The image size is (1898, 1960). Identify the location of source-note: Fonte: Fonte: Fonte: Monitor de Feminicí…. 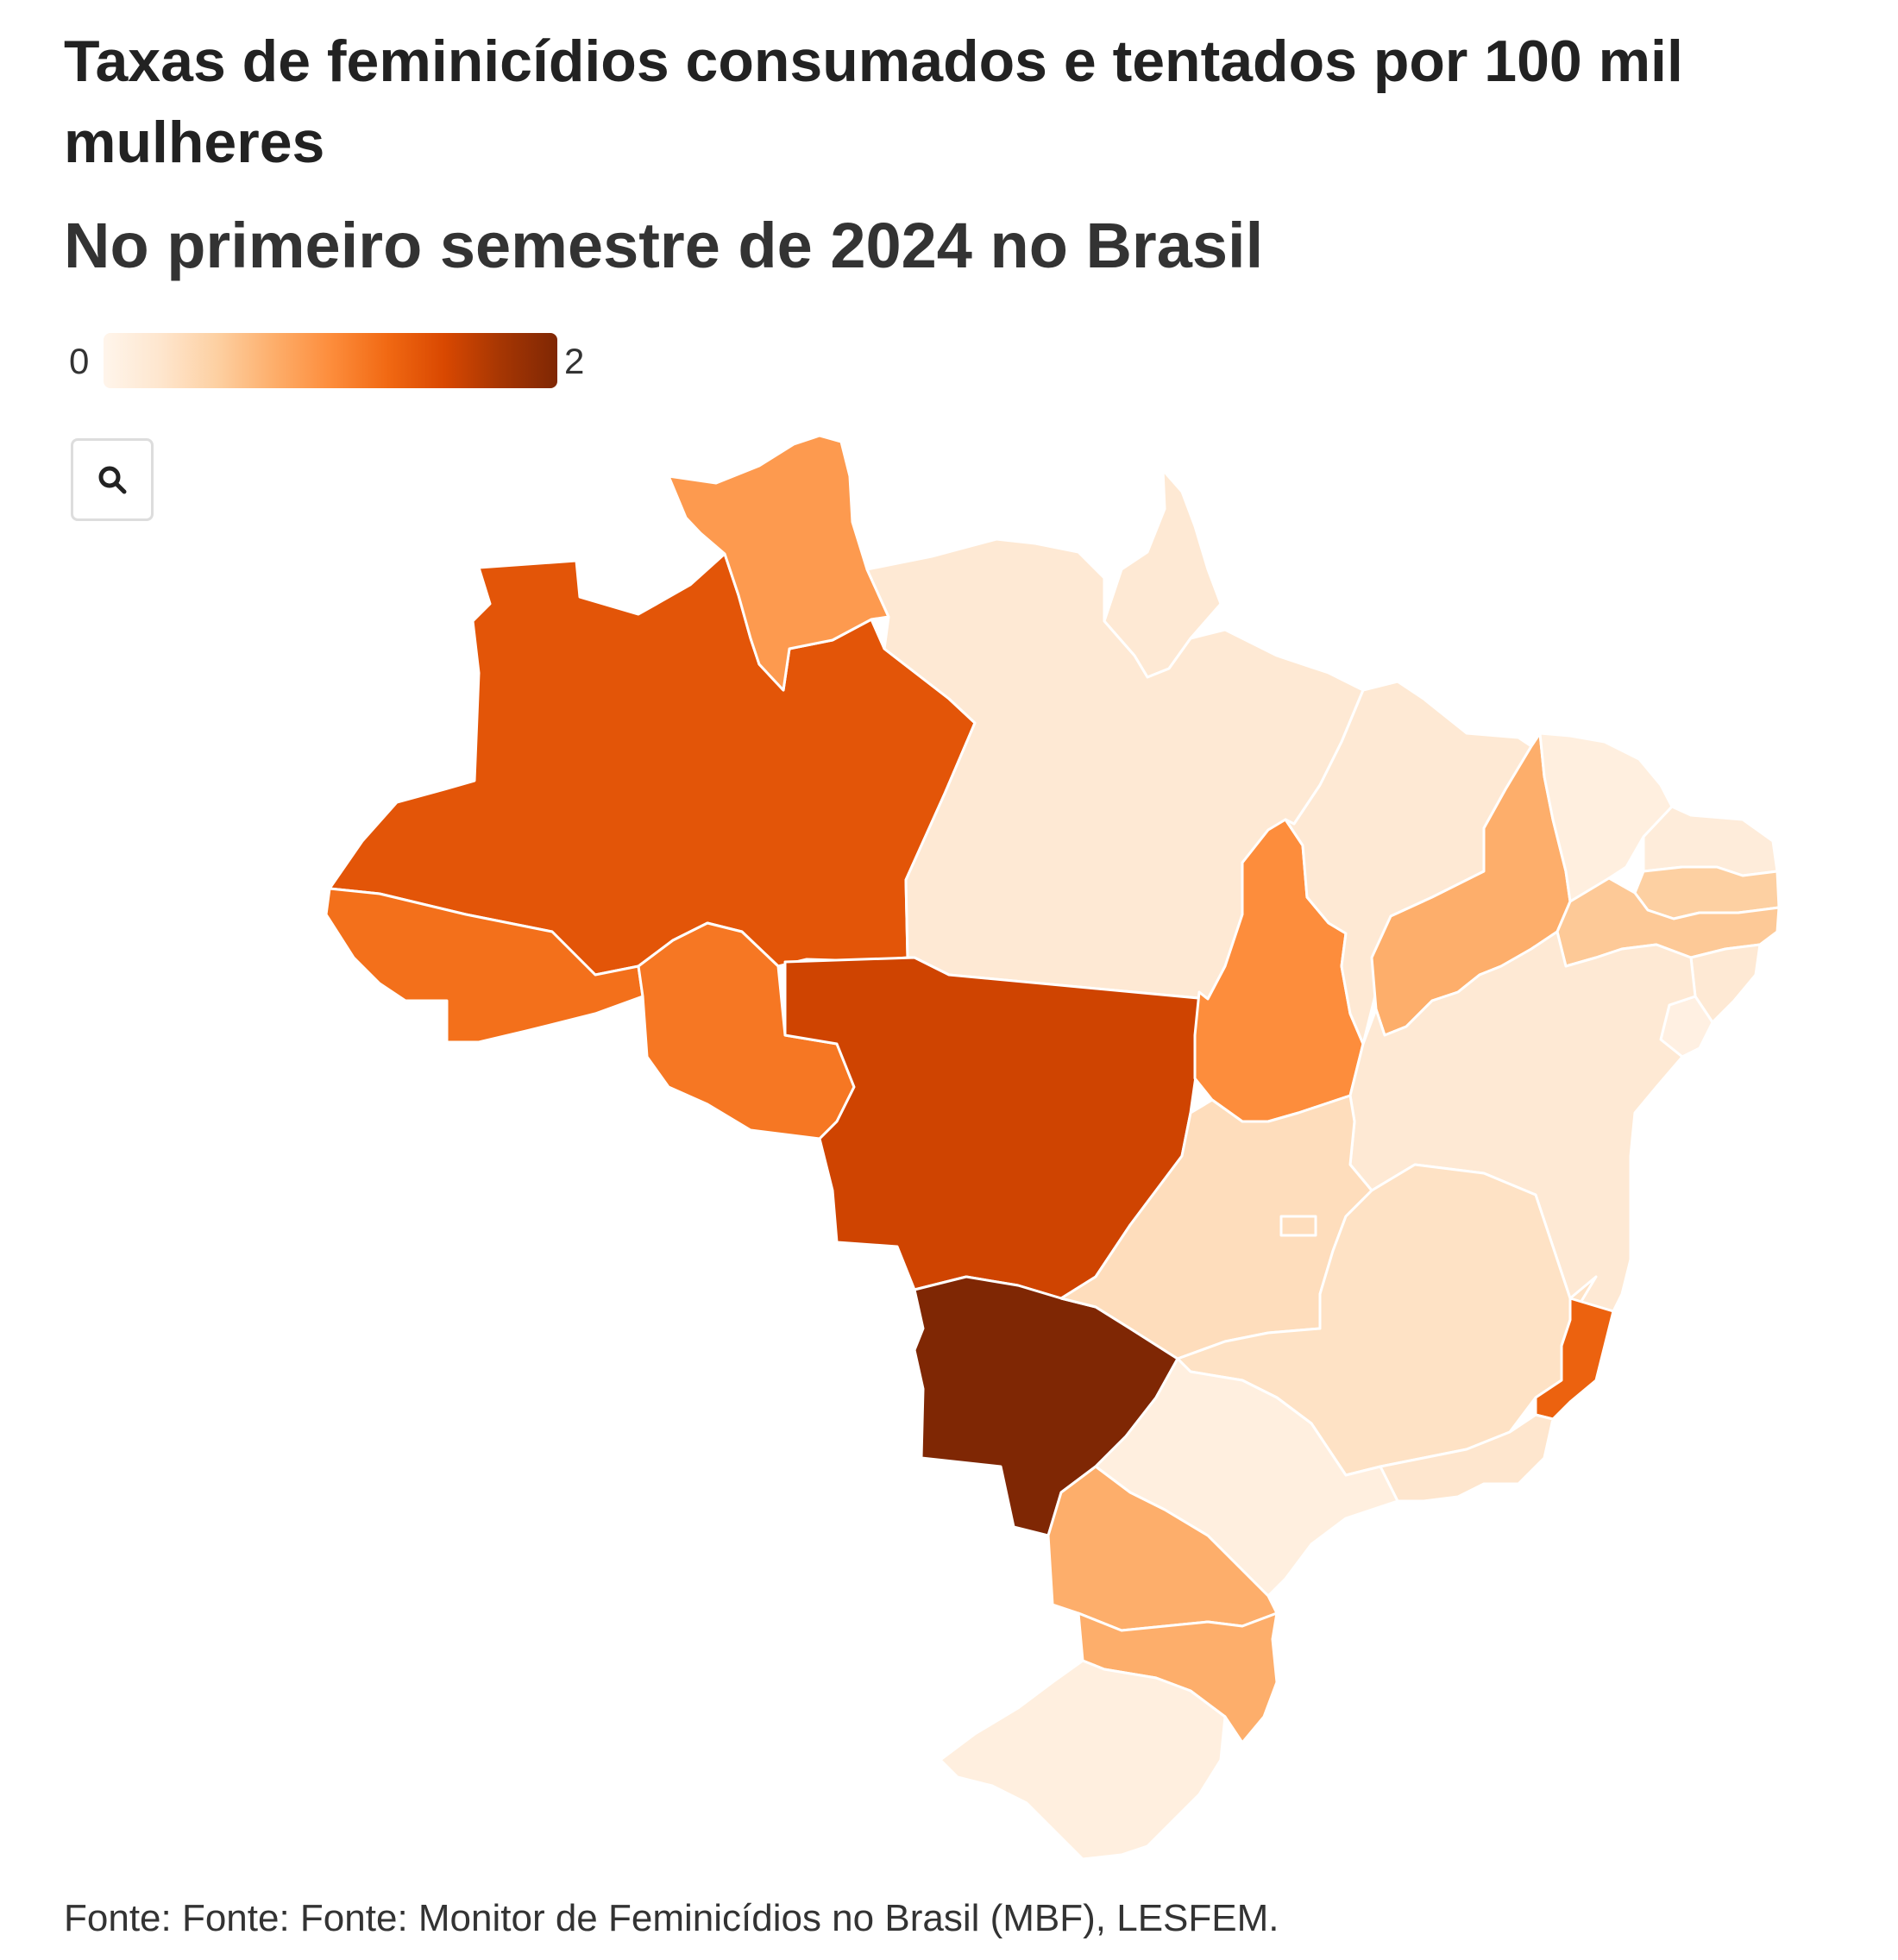
(671, 1918).